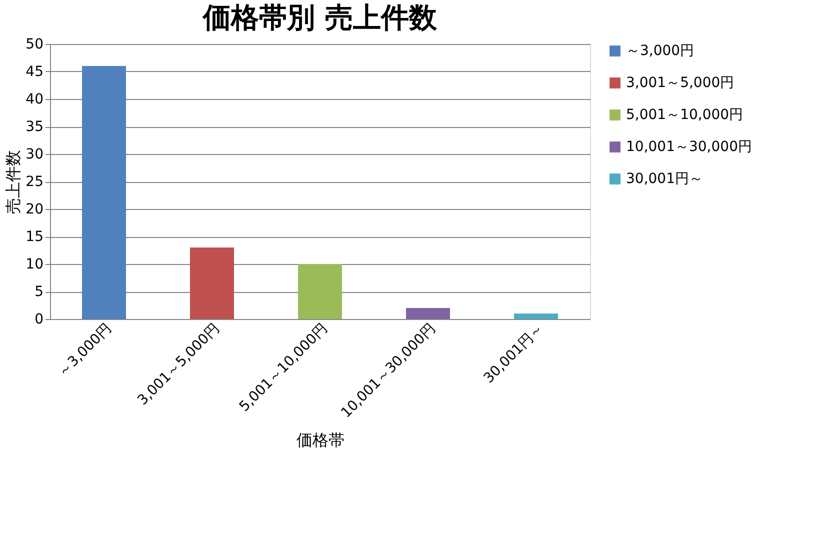  I want to click on x-axis-title: 価格帯, so click(320, 440).